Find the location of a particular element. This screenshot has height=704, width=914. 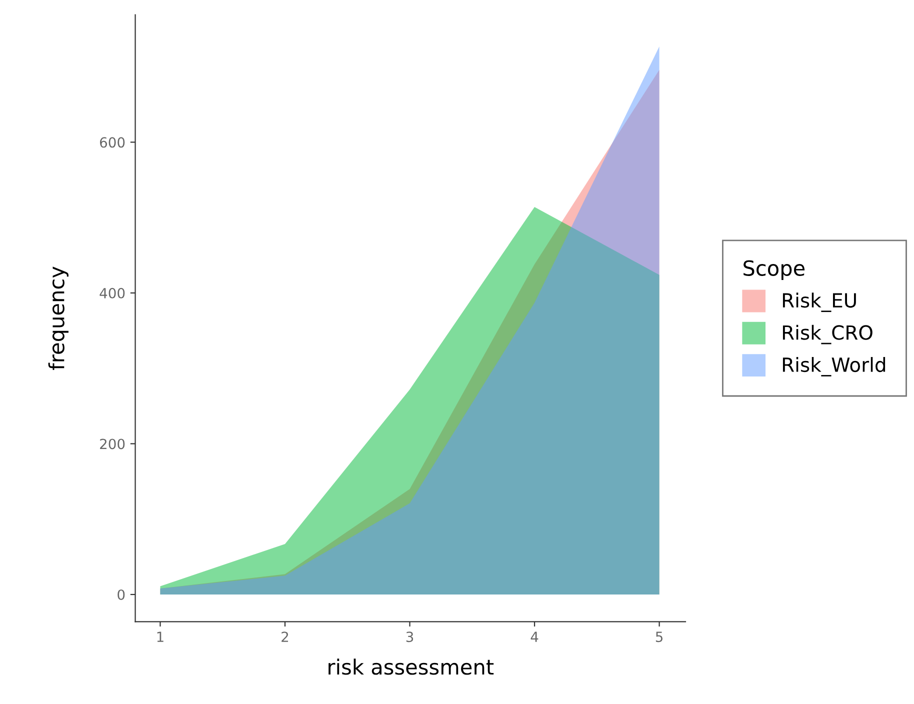

x-tick-label: 5 is located at coordinates (659, 637).